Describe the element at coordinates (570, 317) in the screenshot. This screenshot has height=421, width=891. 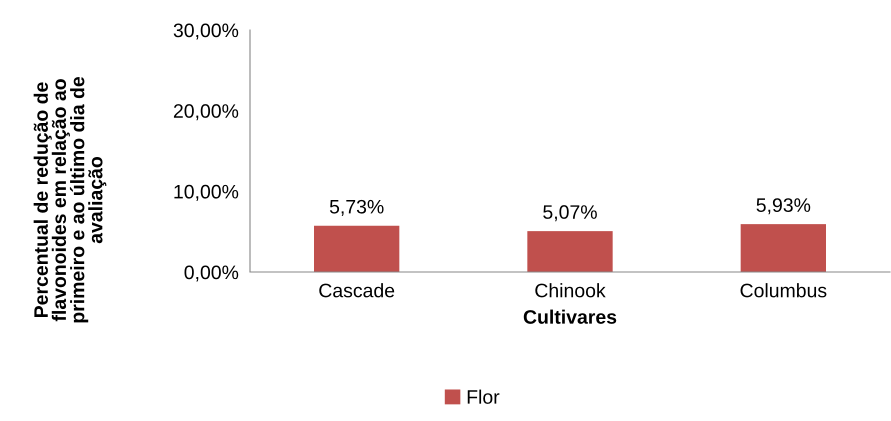
I see `x-axis-title: Cultivares` at that location.